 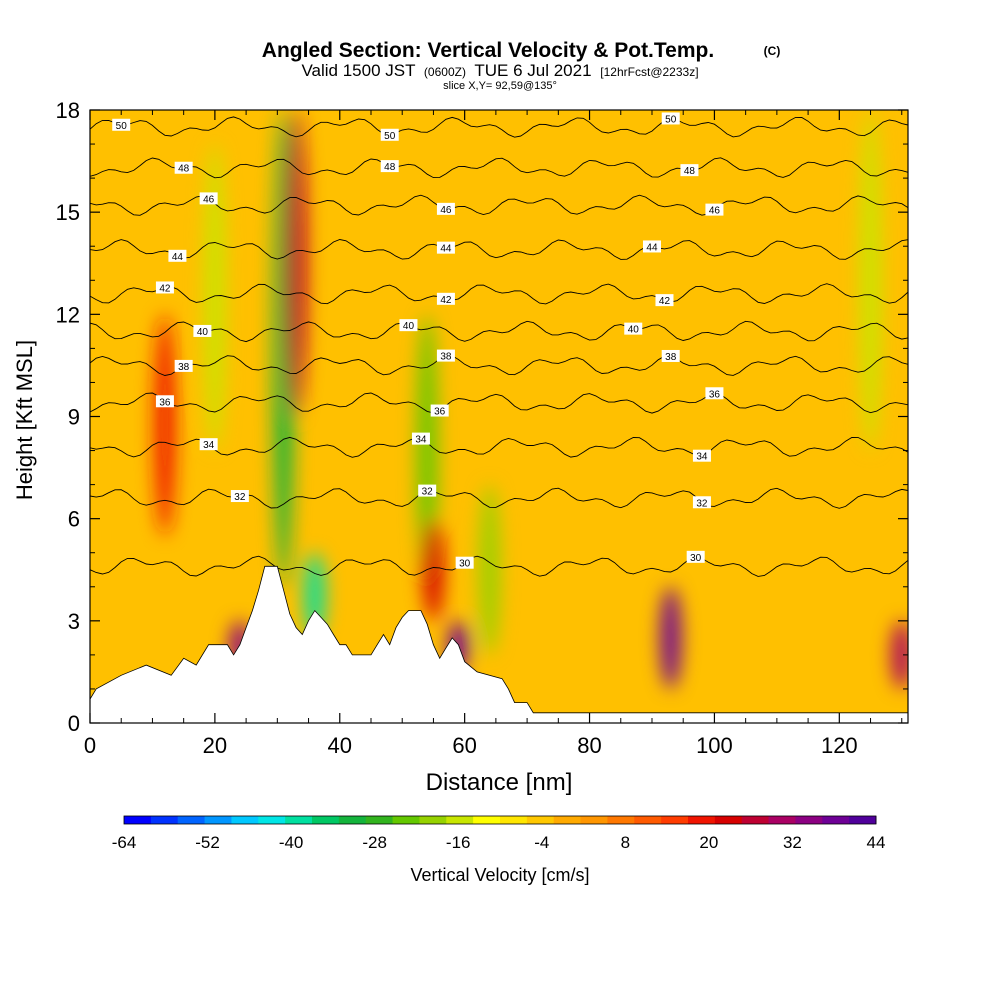 What do you see at coordinates (649, 72) in the screenshot?
I see `subtitle-forecast: [12hrFcst@2233z]` at bounding box center [649, 72].